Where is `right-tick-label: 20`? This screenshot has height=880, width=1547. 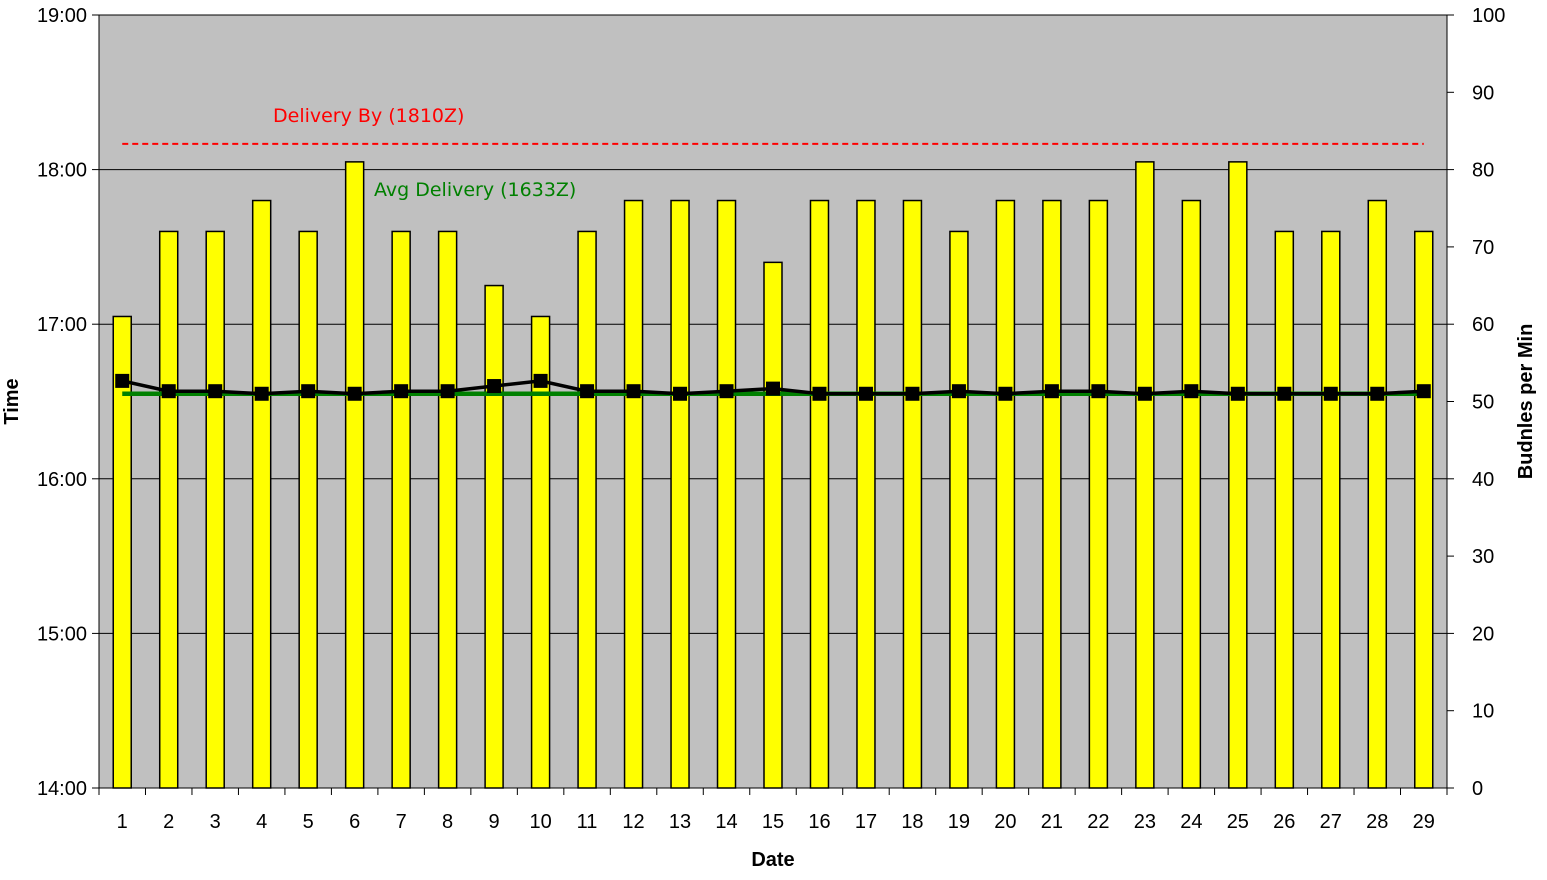 right-tick-label: 20 is located at coordinates (1483, 634).